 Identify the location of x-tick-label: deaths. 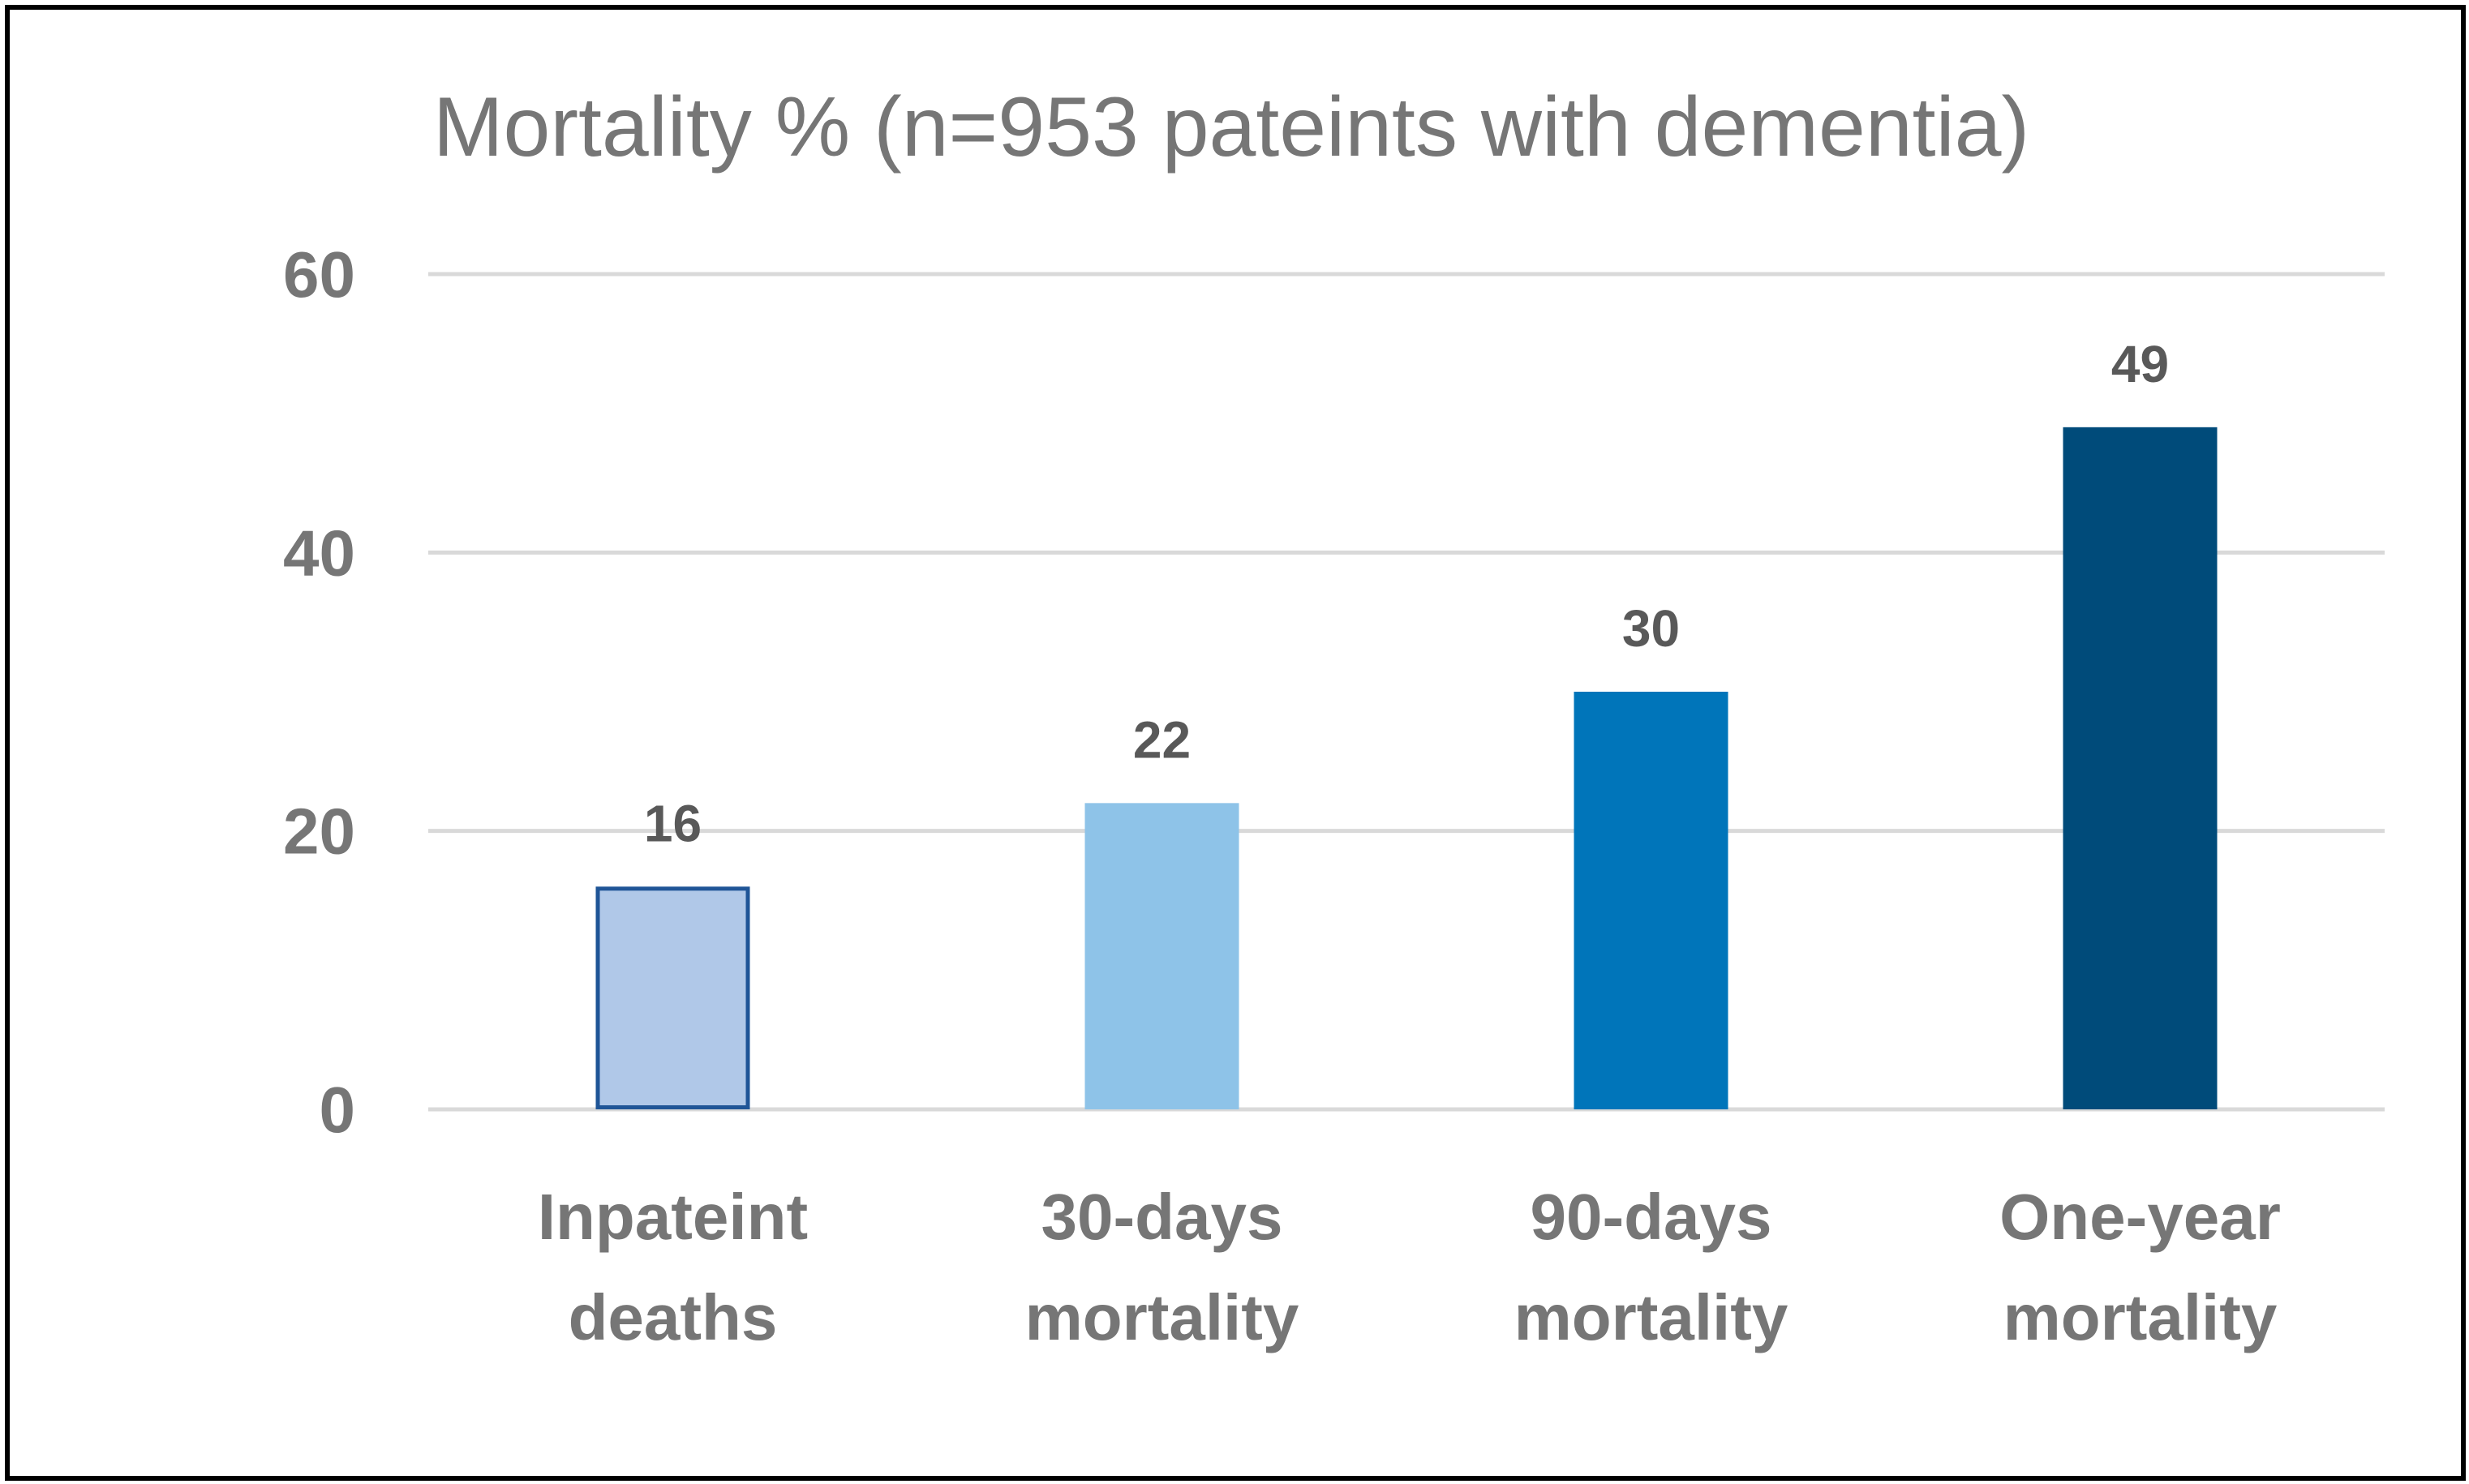
(673, 1317).